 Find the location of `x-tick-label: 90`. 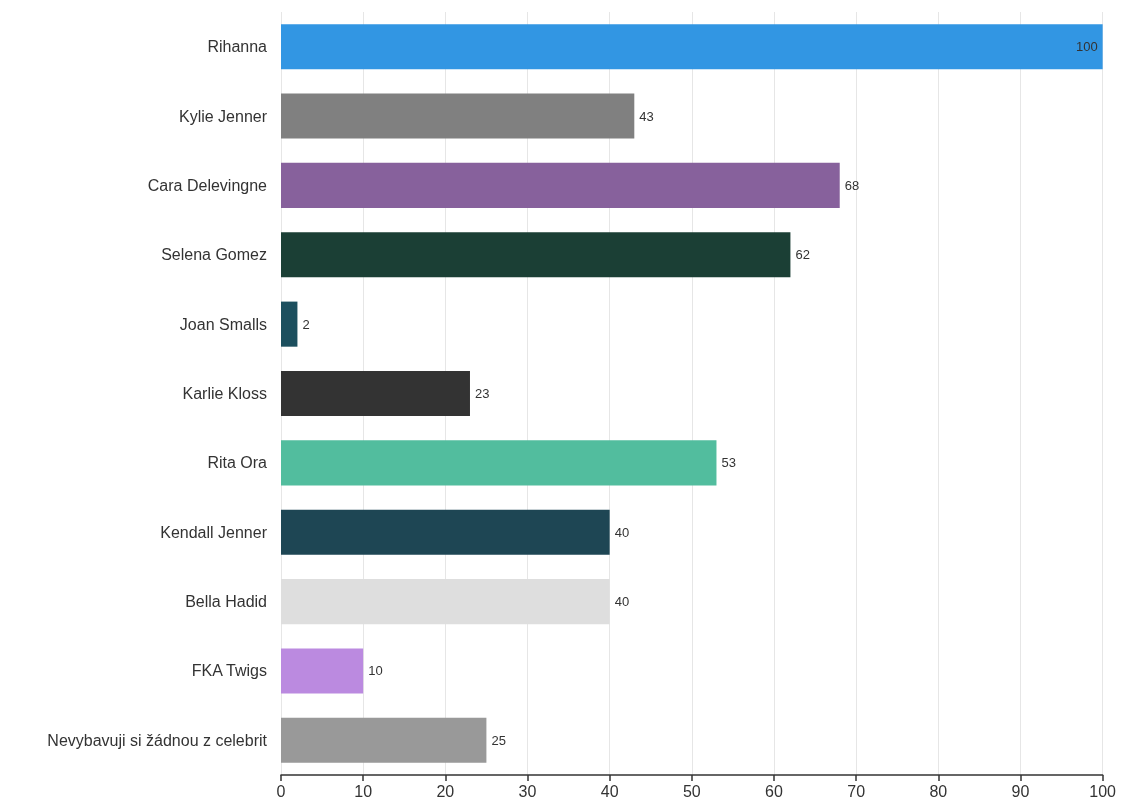

x-tick-label: 90 is located at coordinates (1020, 791).